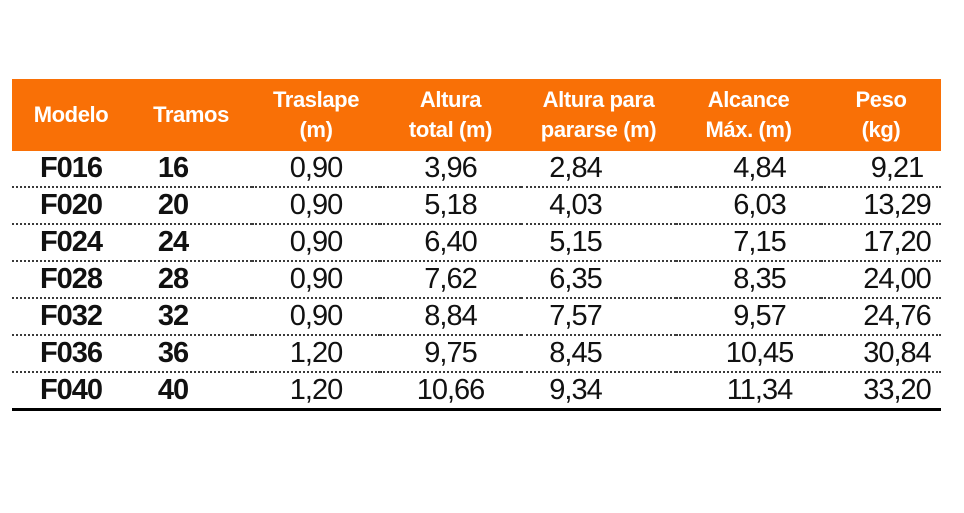 The width and height of the screenshot is (964, 513). I want to click on cell-altura-pararse: 9,34, so click(575, 390).